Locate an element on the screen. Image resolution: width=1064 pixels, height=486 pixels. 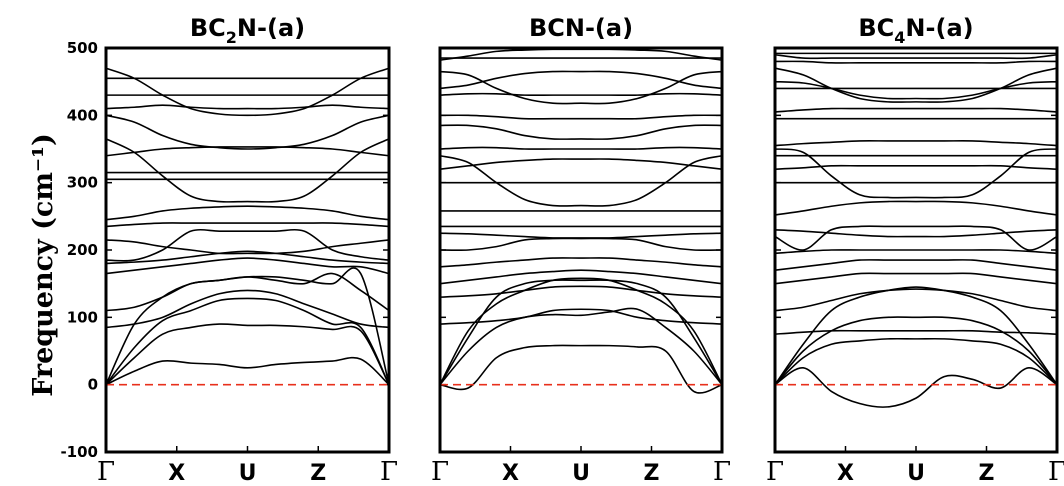
y-tick-label: 500 is located at coordinates (82, 48).